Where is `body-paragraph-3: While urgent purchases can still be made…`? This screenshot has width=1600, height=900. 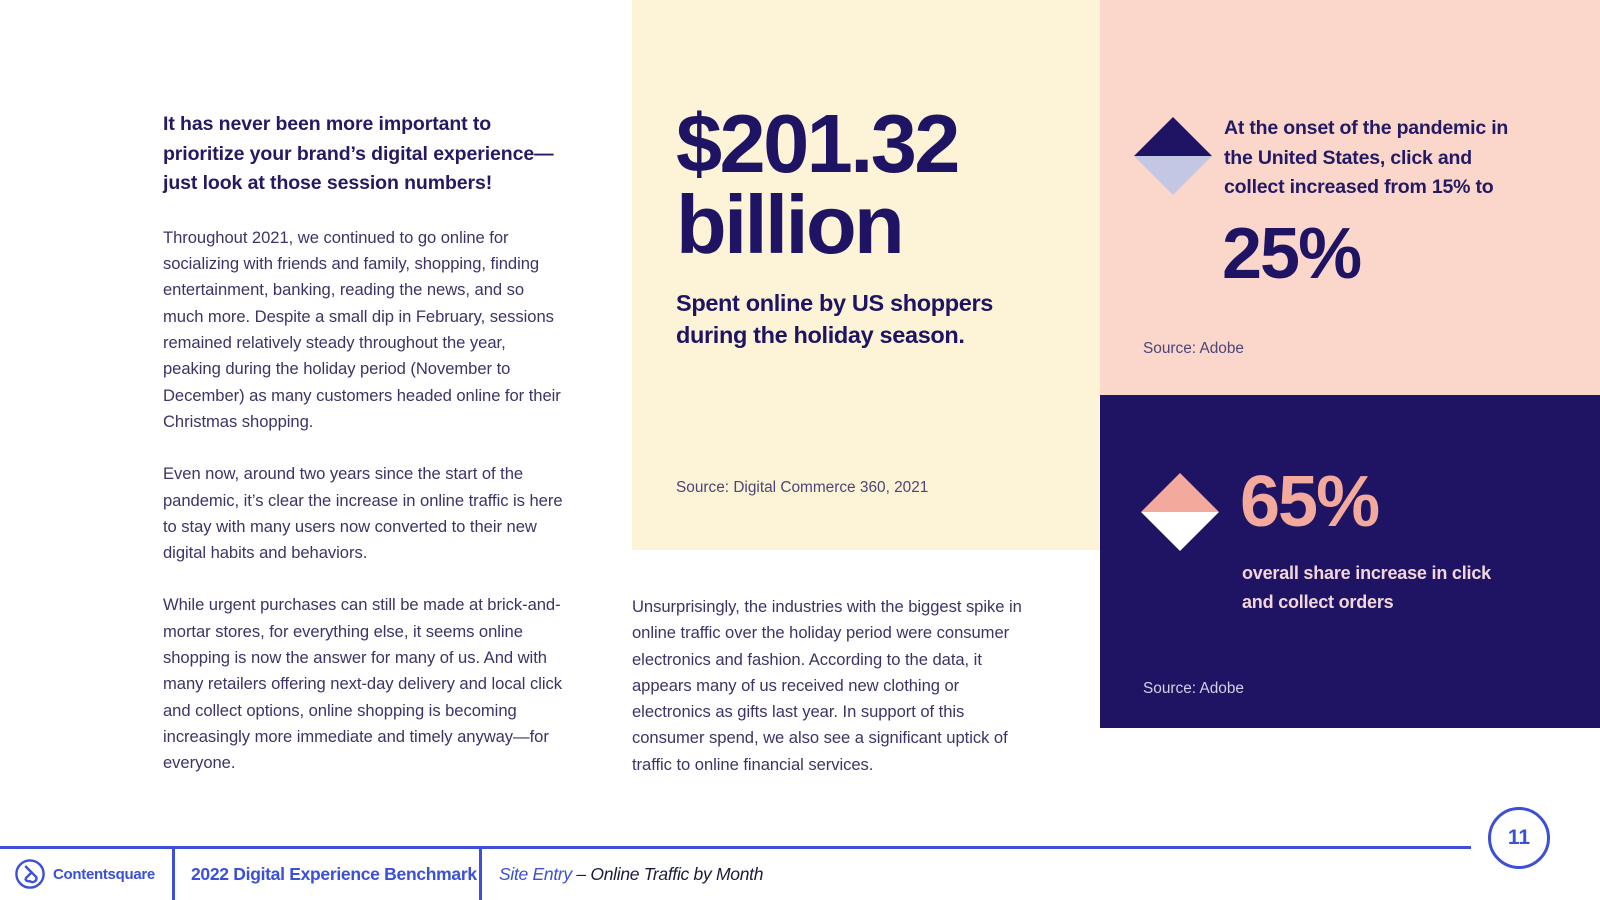
body-paragraph-3: While urgent purchases can still be made… is located at coordinates (362, 684).